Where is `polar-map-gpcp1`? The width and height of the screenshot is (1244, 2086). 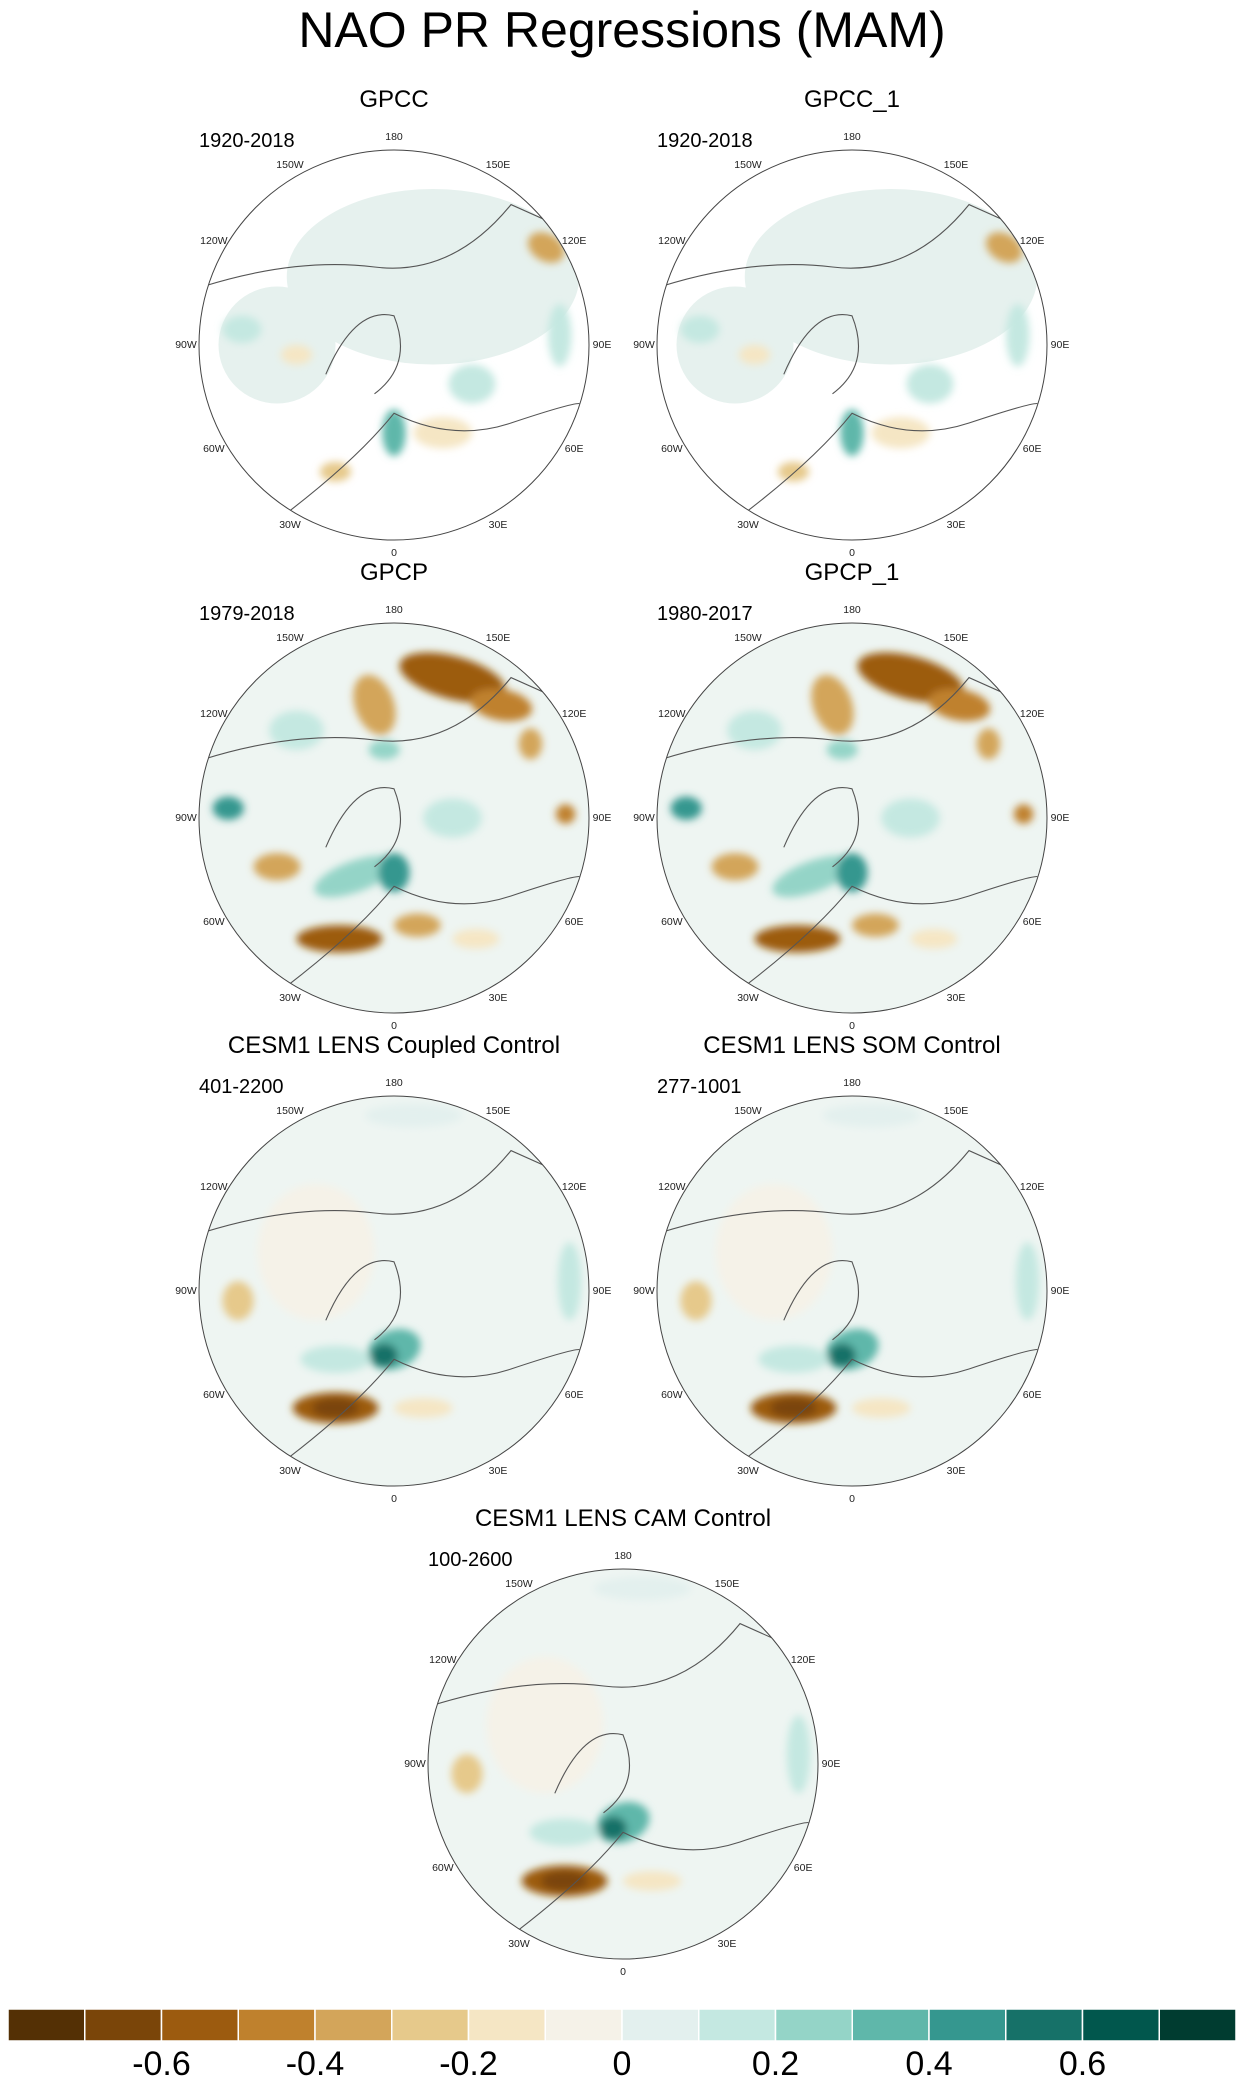 polar-map-gpcp1 is located at coordinates (852, 818).